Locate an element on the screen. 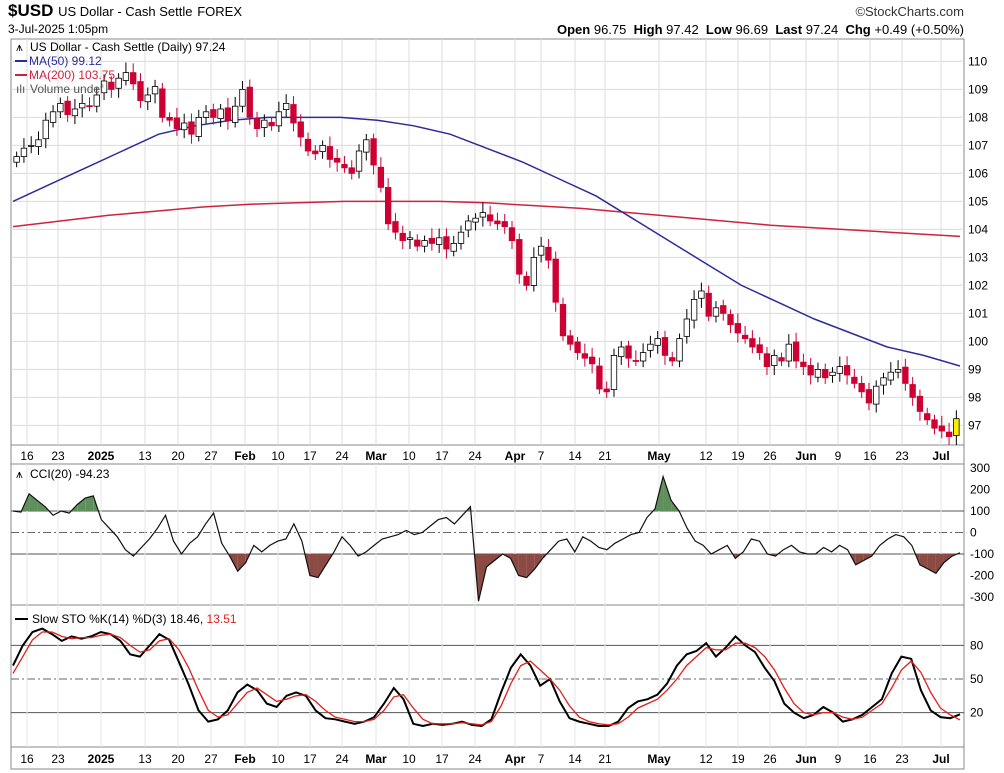 The height and width of the screenshot is (773, 1004). x-tick-label: 26 is located at coordinates (770, 759).